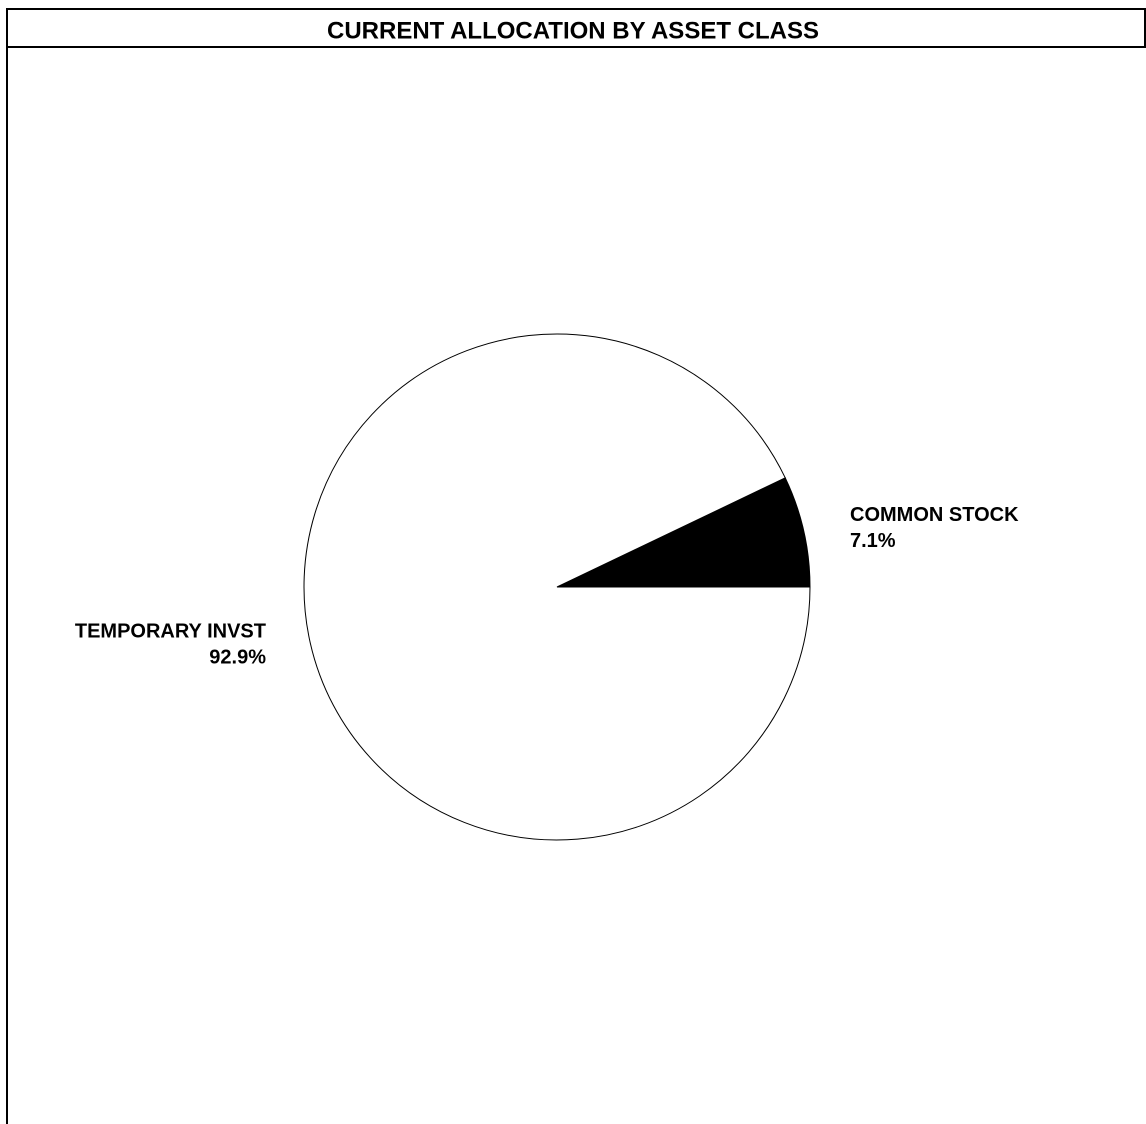  I want to click on slice-label: COMMON STOCK, so click(934, 515).